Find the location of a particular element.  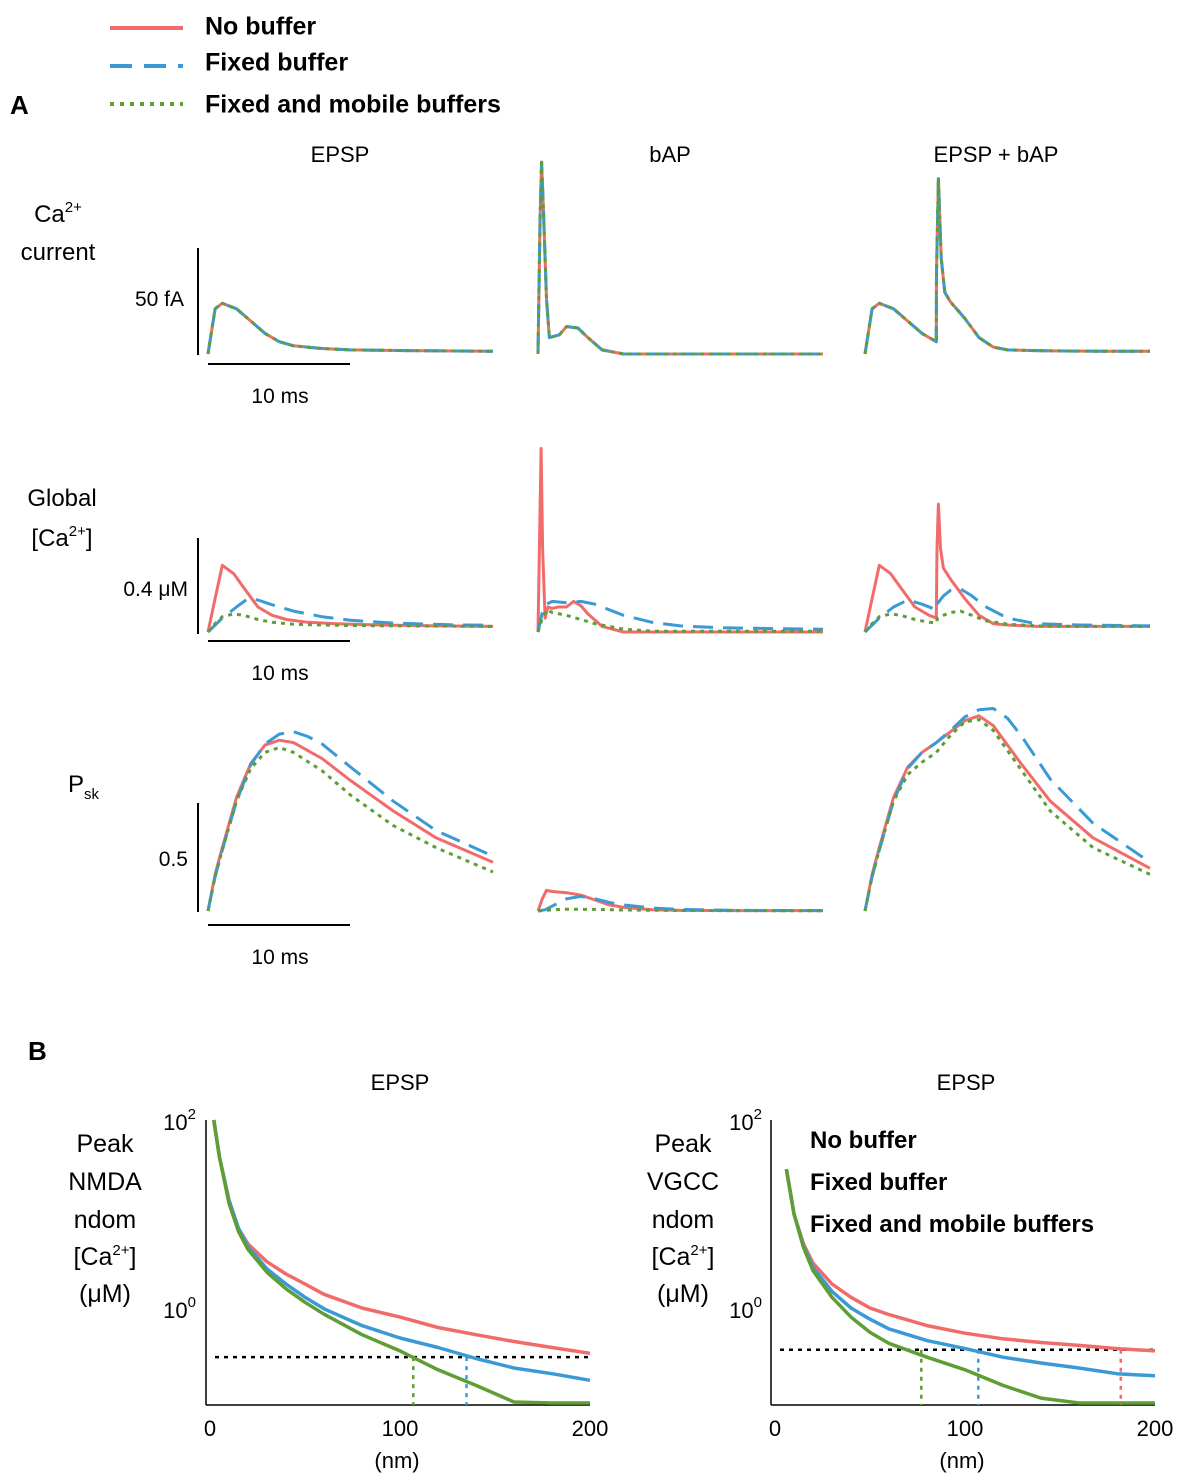

scale-label-global-ca: 0.4 μM is located at coordinates (155, 589).